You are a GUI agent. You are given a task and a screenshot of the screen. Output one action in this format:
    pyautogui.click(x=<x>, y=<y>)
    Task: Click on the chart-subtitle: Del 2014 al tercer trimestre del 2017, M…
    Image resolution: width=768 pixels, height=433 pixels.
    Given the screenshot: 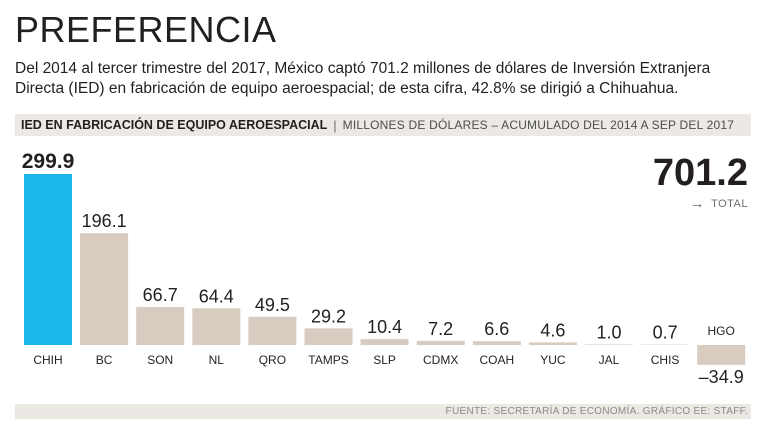 What is the action you would take?
    pyautogui.click(x=363, y=78)
    